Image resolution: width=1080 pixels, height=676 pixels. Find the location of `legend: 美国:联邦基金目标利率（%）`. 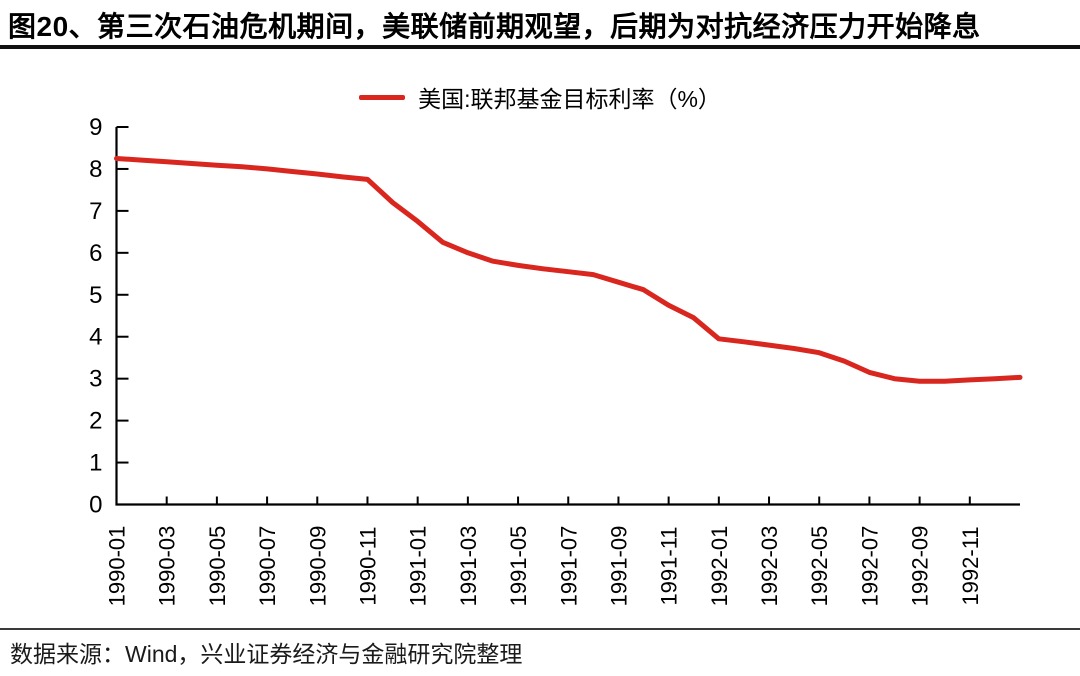

legend: 美国:联邦基金目标利率（%） is located at coordinates (540, 97).